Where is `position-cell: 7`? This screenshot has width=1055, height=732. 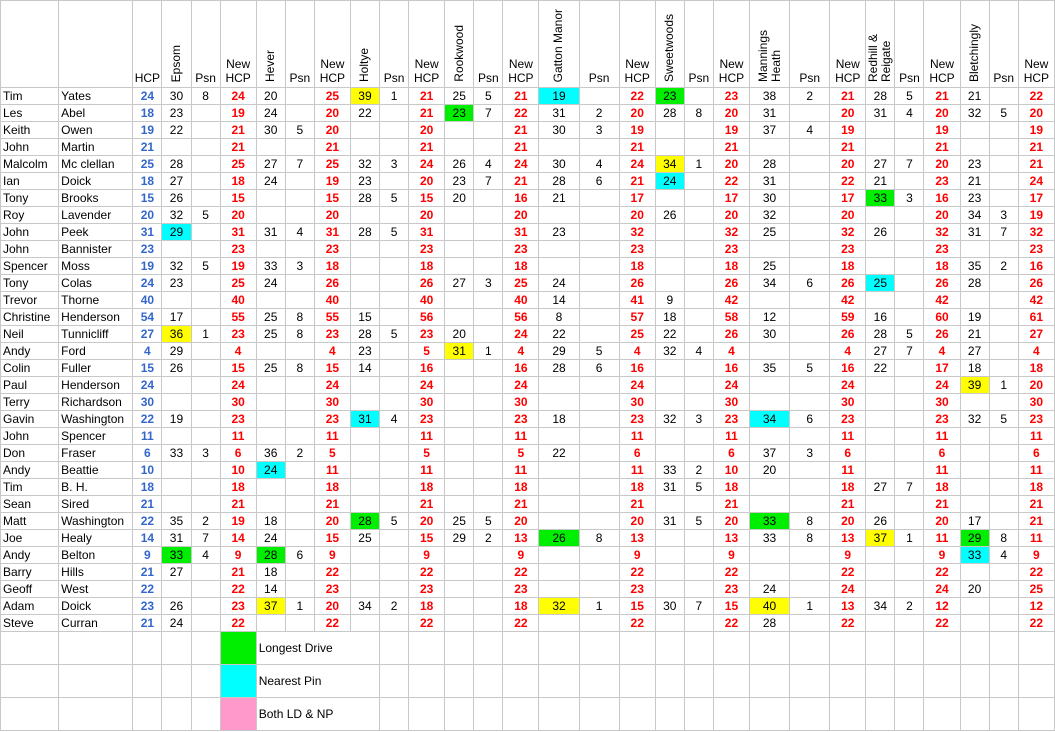
position-cell: 7 is located at coordinates (909, 164).